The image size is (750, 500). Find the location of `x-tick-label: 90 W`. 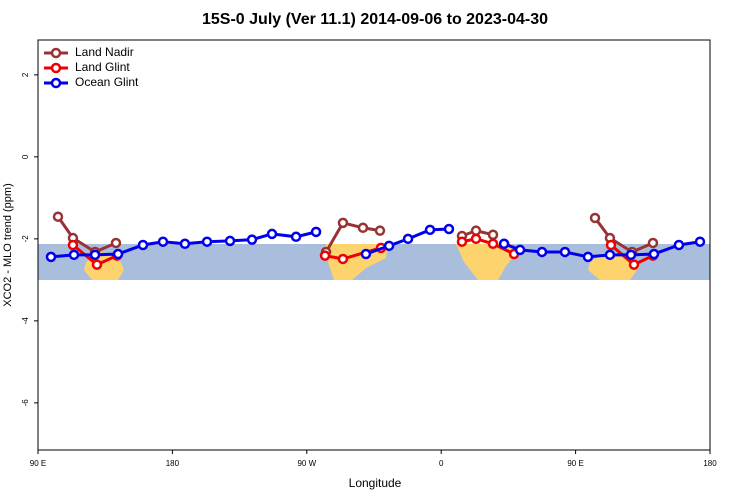

x-tick-label: 90 W is located at coordinates (306, 463).